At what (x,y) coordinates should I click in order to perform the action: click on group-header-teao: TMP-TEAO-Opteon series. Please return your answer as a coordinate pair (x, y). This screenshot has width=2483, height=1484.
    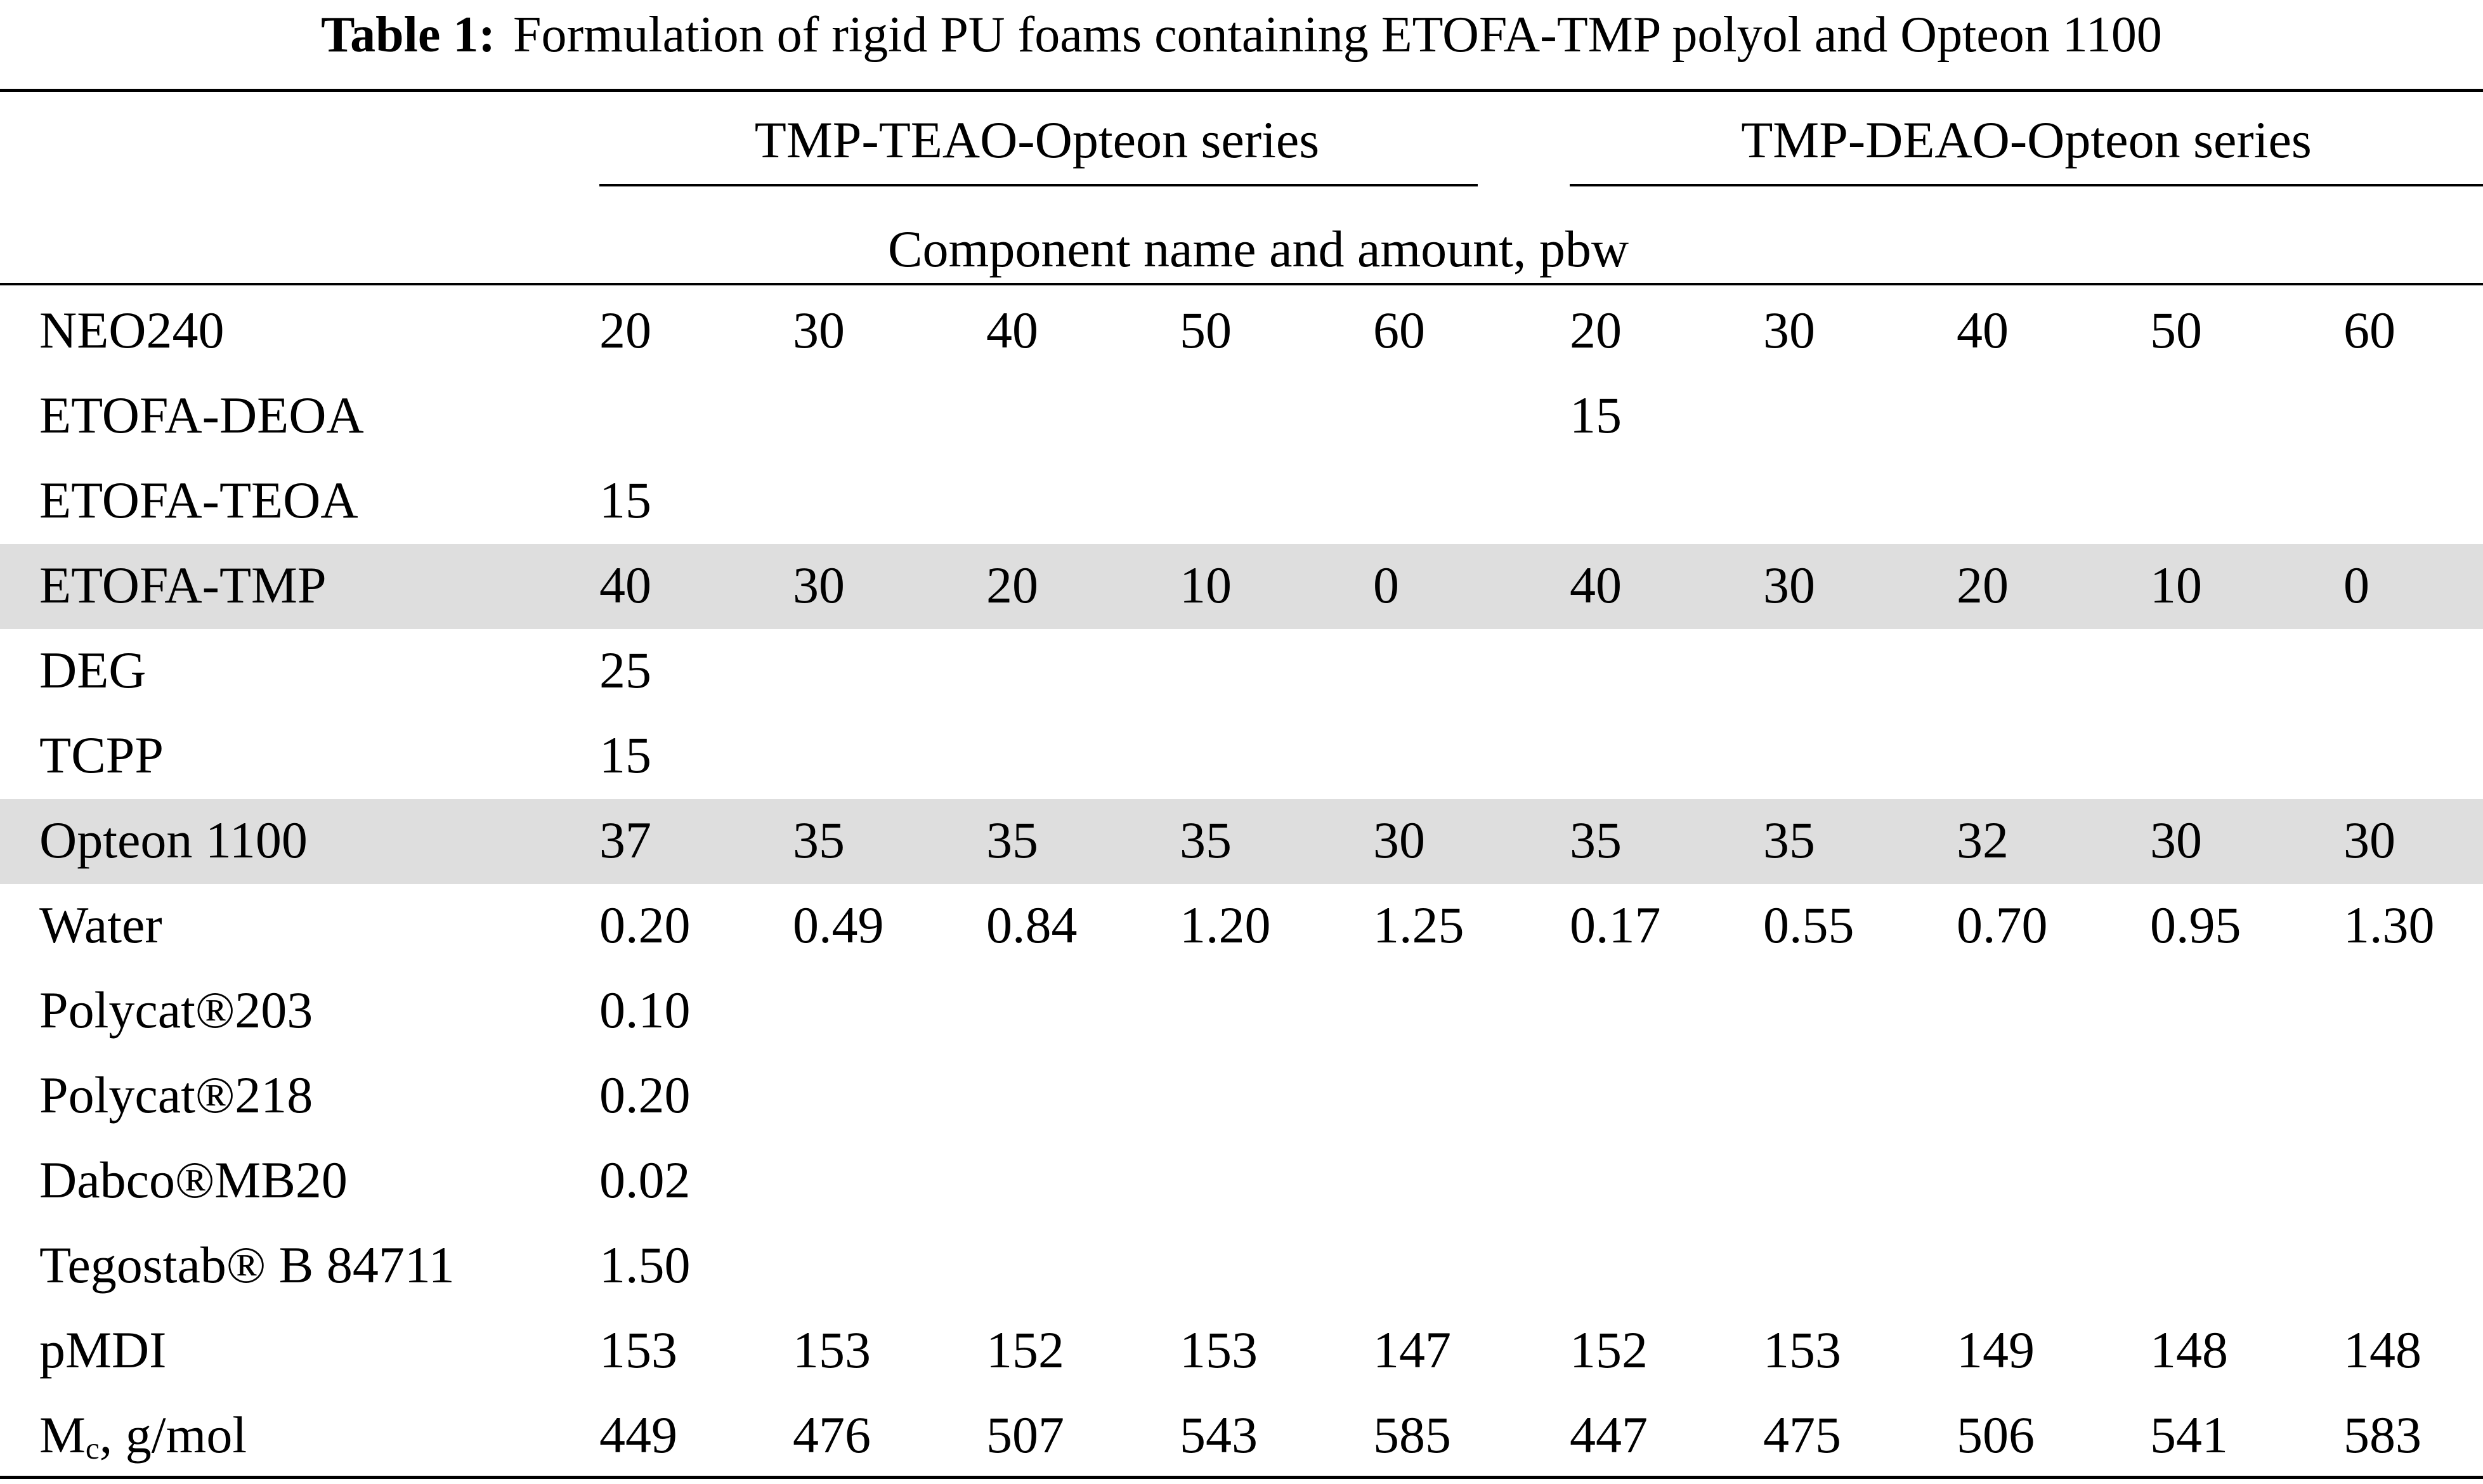
    Looking at the image, I should click on (1037, 140).